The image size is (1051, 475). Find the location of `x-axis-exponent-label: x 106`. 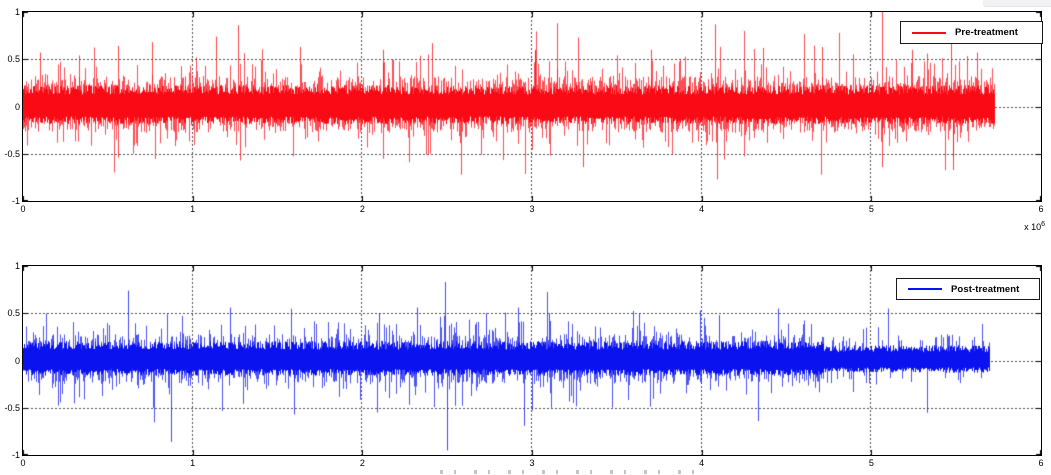

x-axis-exponent-label: x 106 is located at coordinates (1034, 226).